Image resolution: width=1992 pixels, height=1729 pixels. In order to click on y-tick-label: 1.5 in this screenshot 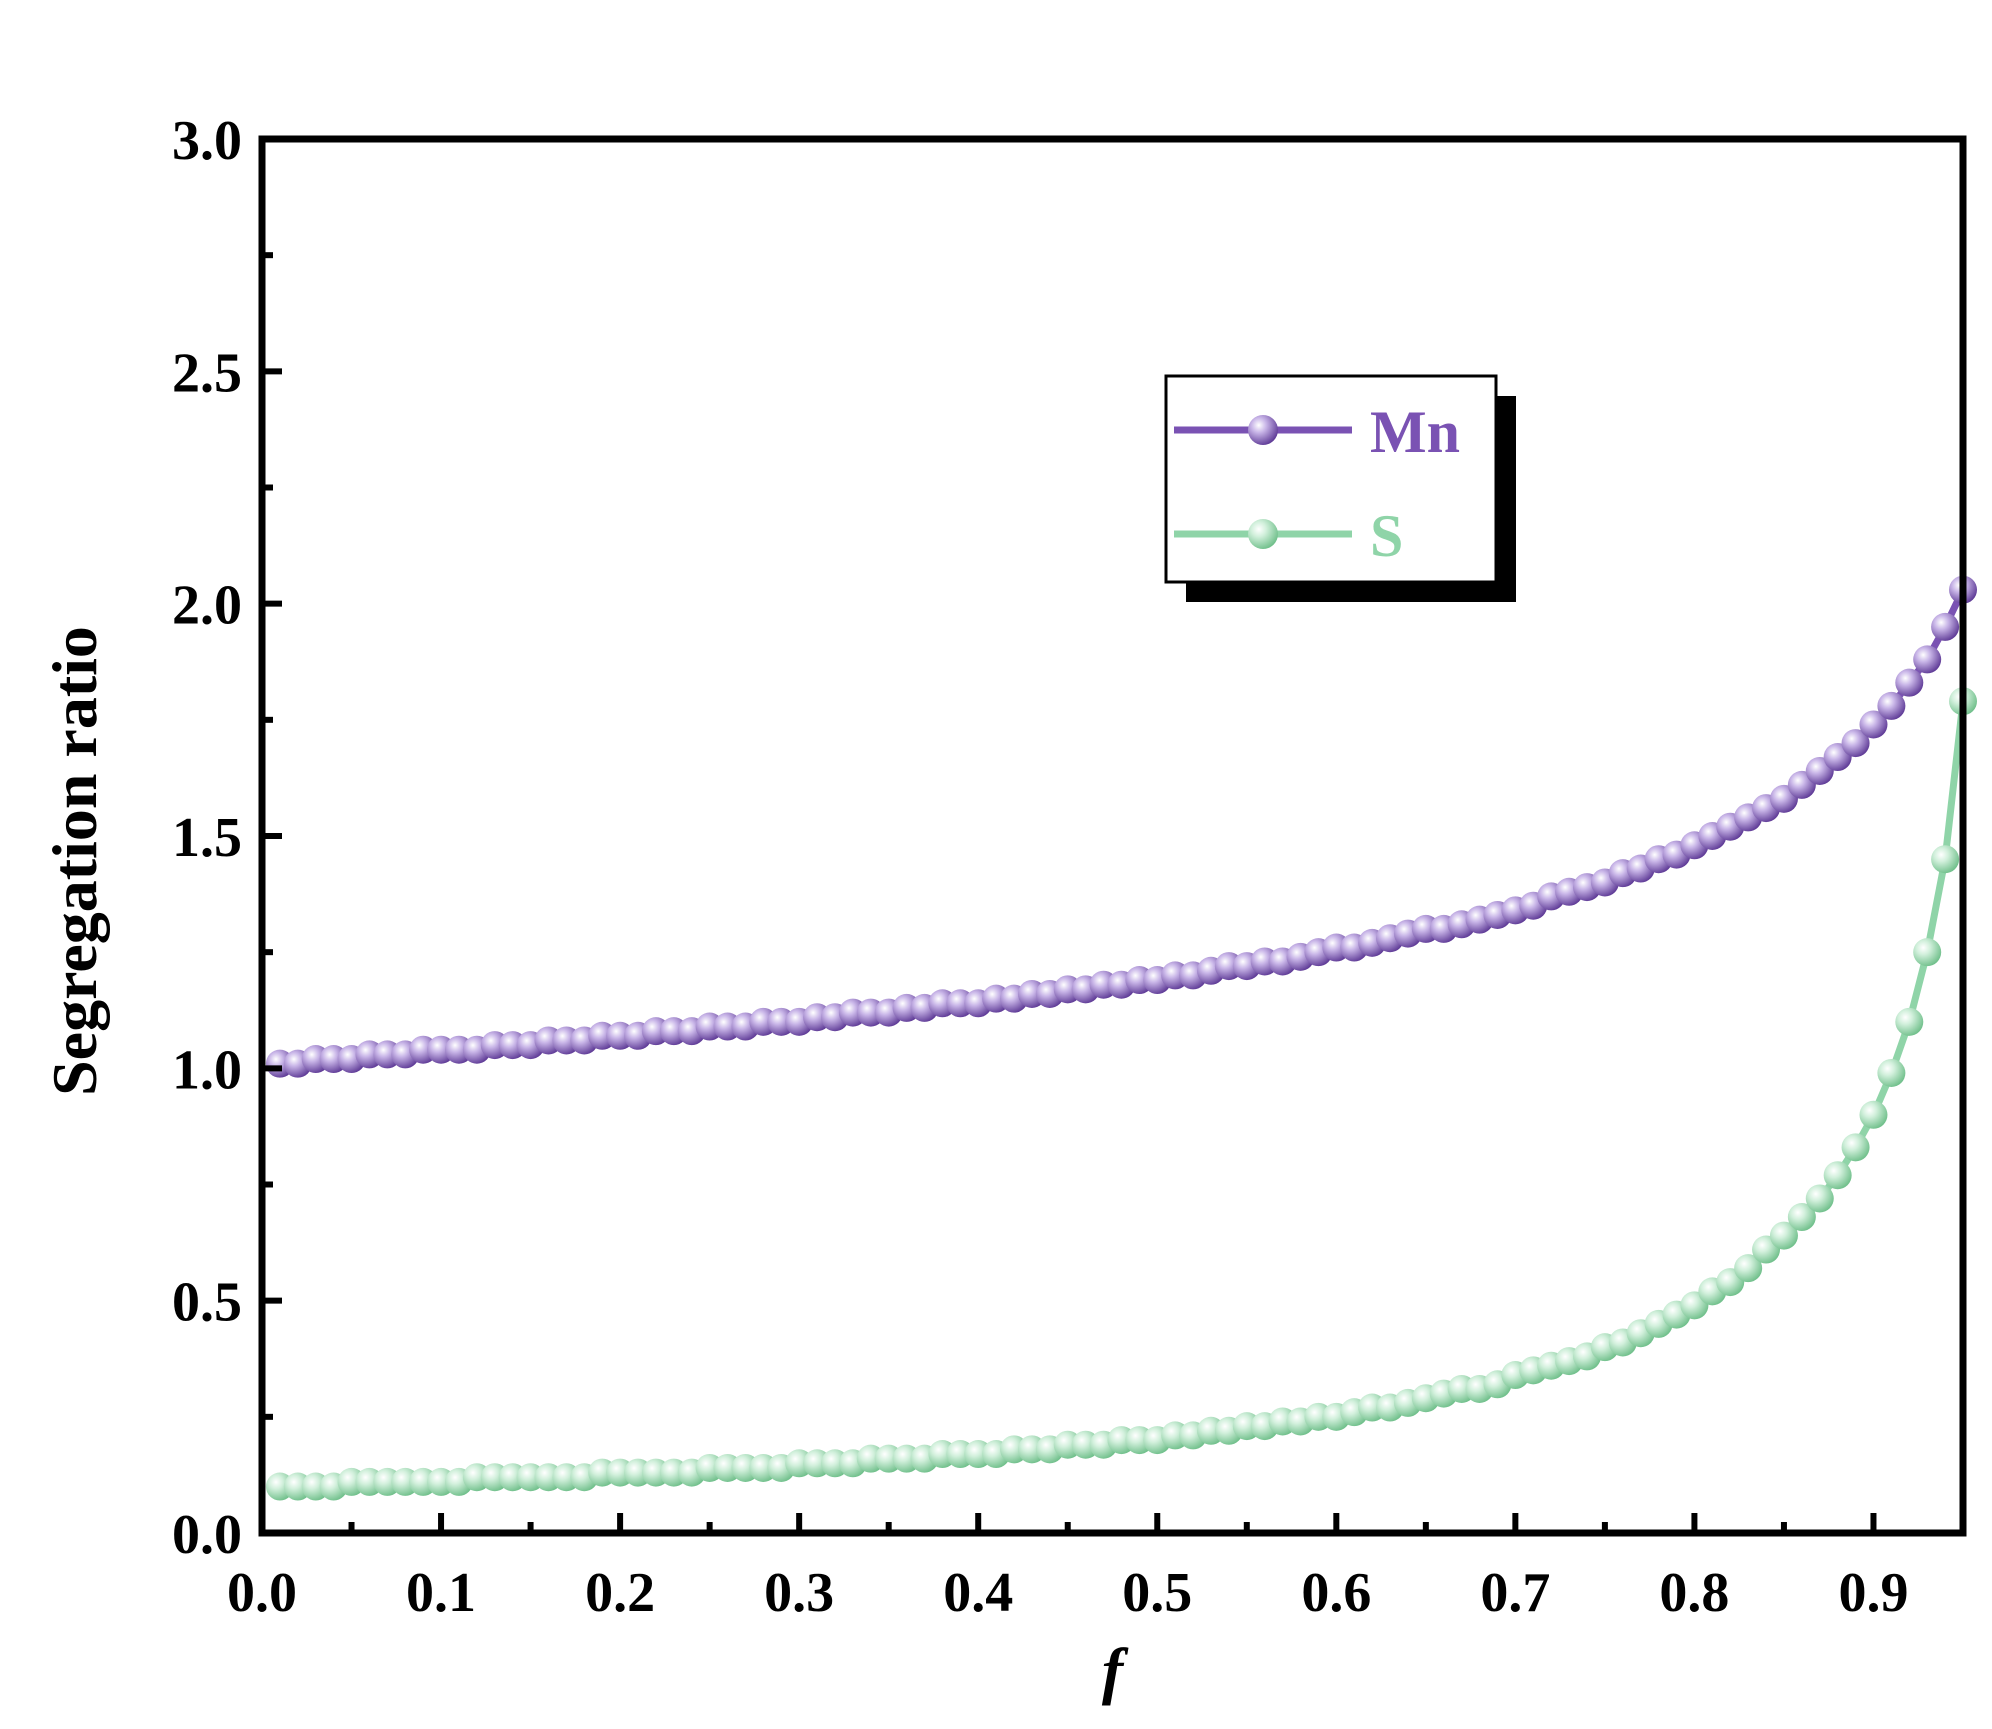, I will do `click(207, 838)`.